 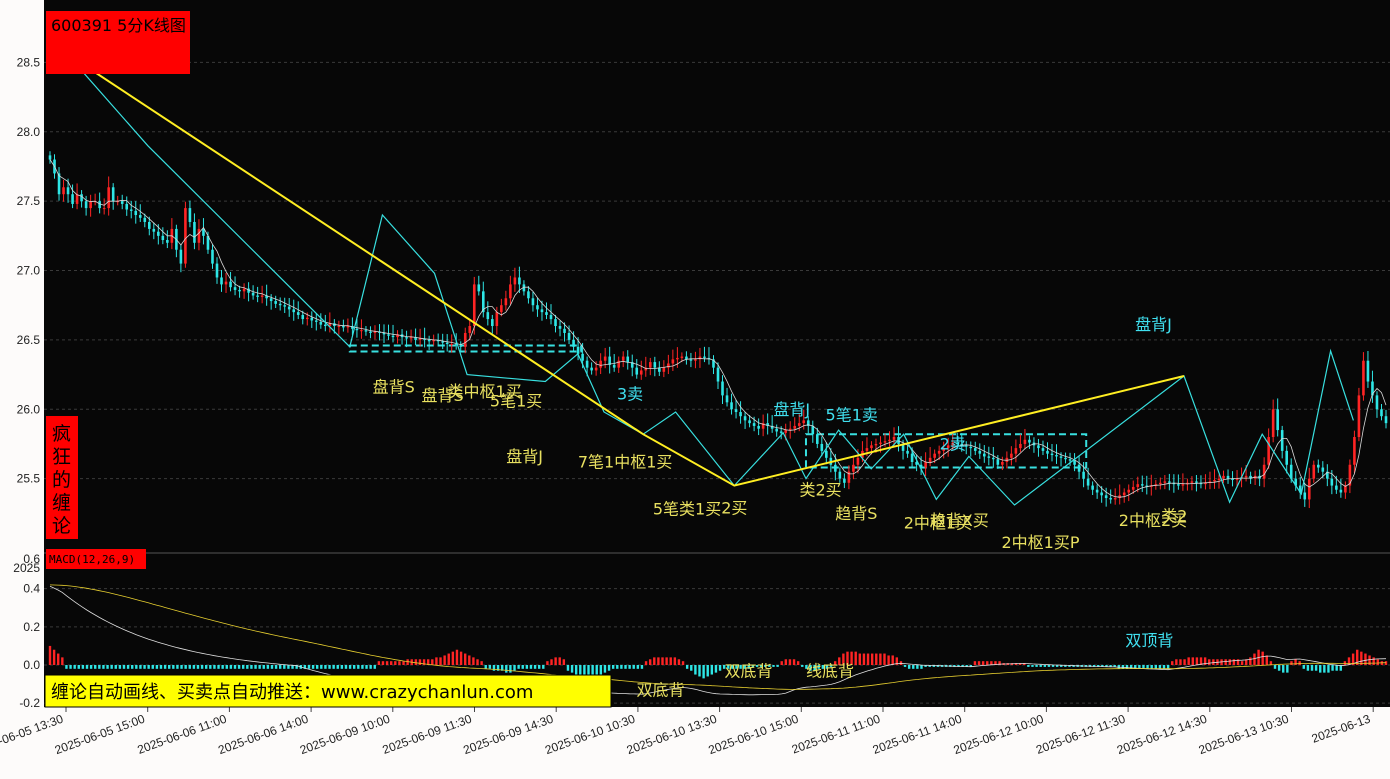 What do you see at coordinates (590, 735) in the screenshot?
I see `time-tick-label: 2025-06-10 10:30` at bounding box center [590, 735].